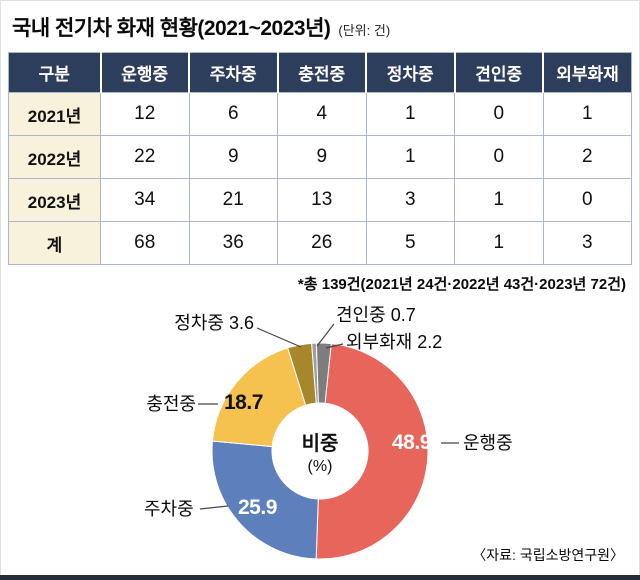 This screenshot has height=580, width=640. What do you see at coordinates (199, 323) in the screenshot?
I see `slice-label-stopped: 정차중` at bounding box center [199, 323].